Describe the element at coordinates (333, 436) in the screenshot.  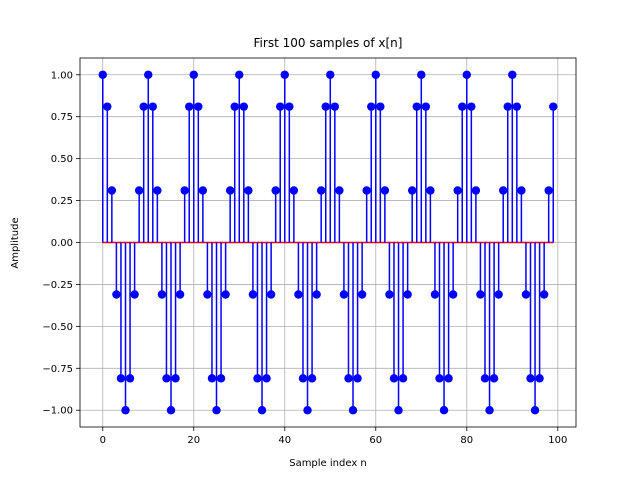
I see `x-axis-ticks: 0 20 40 60 80 100` at that location.